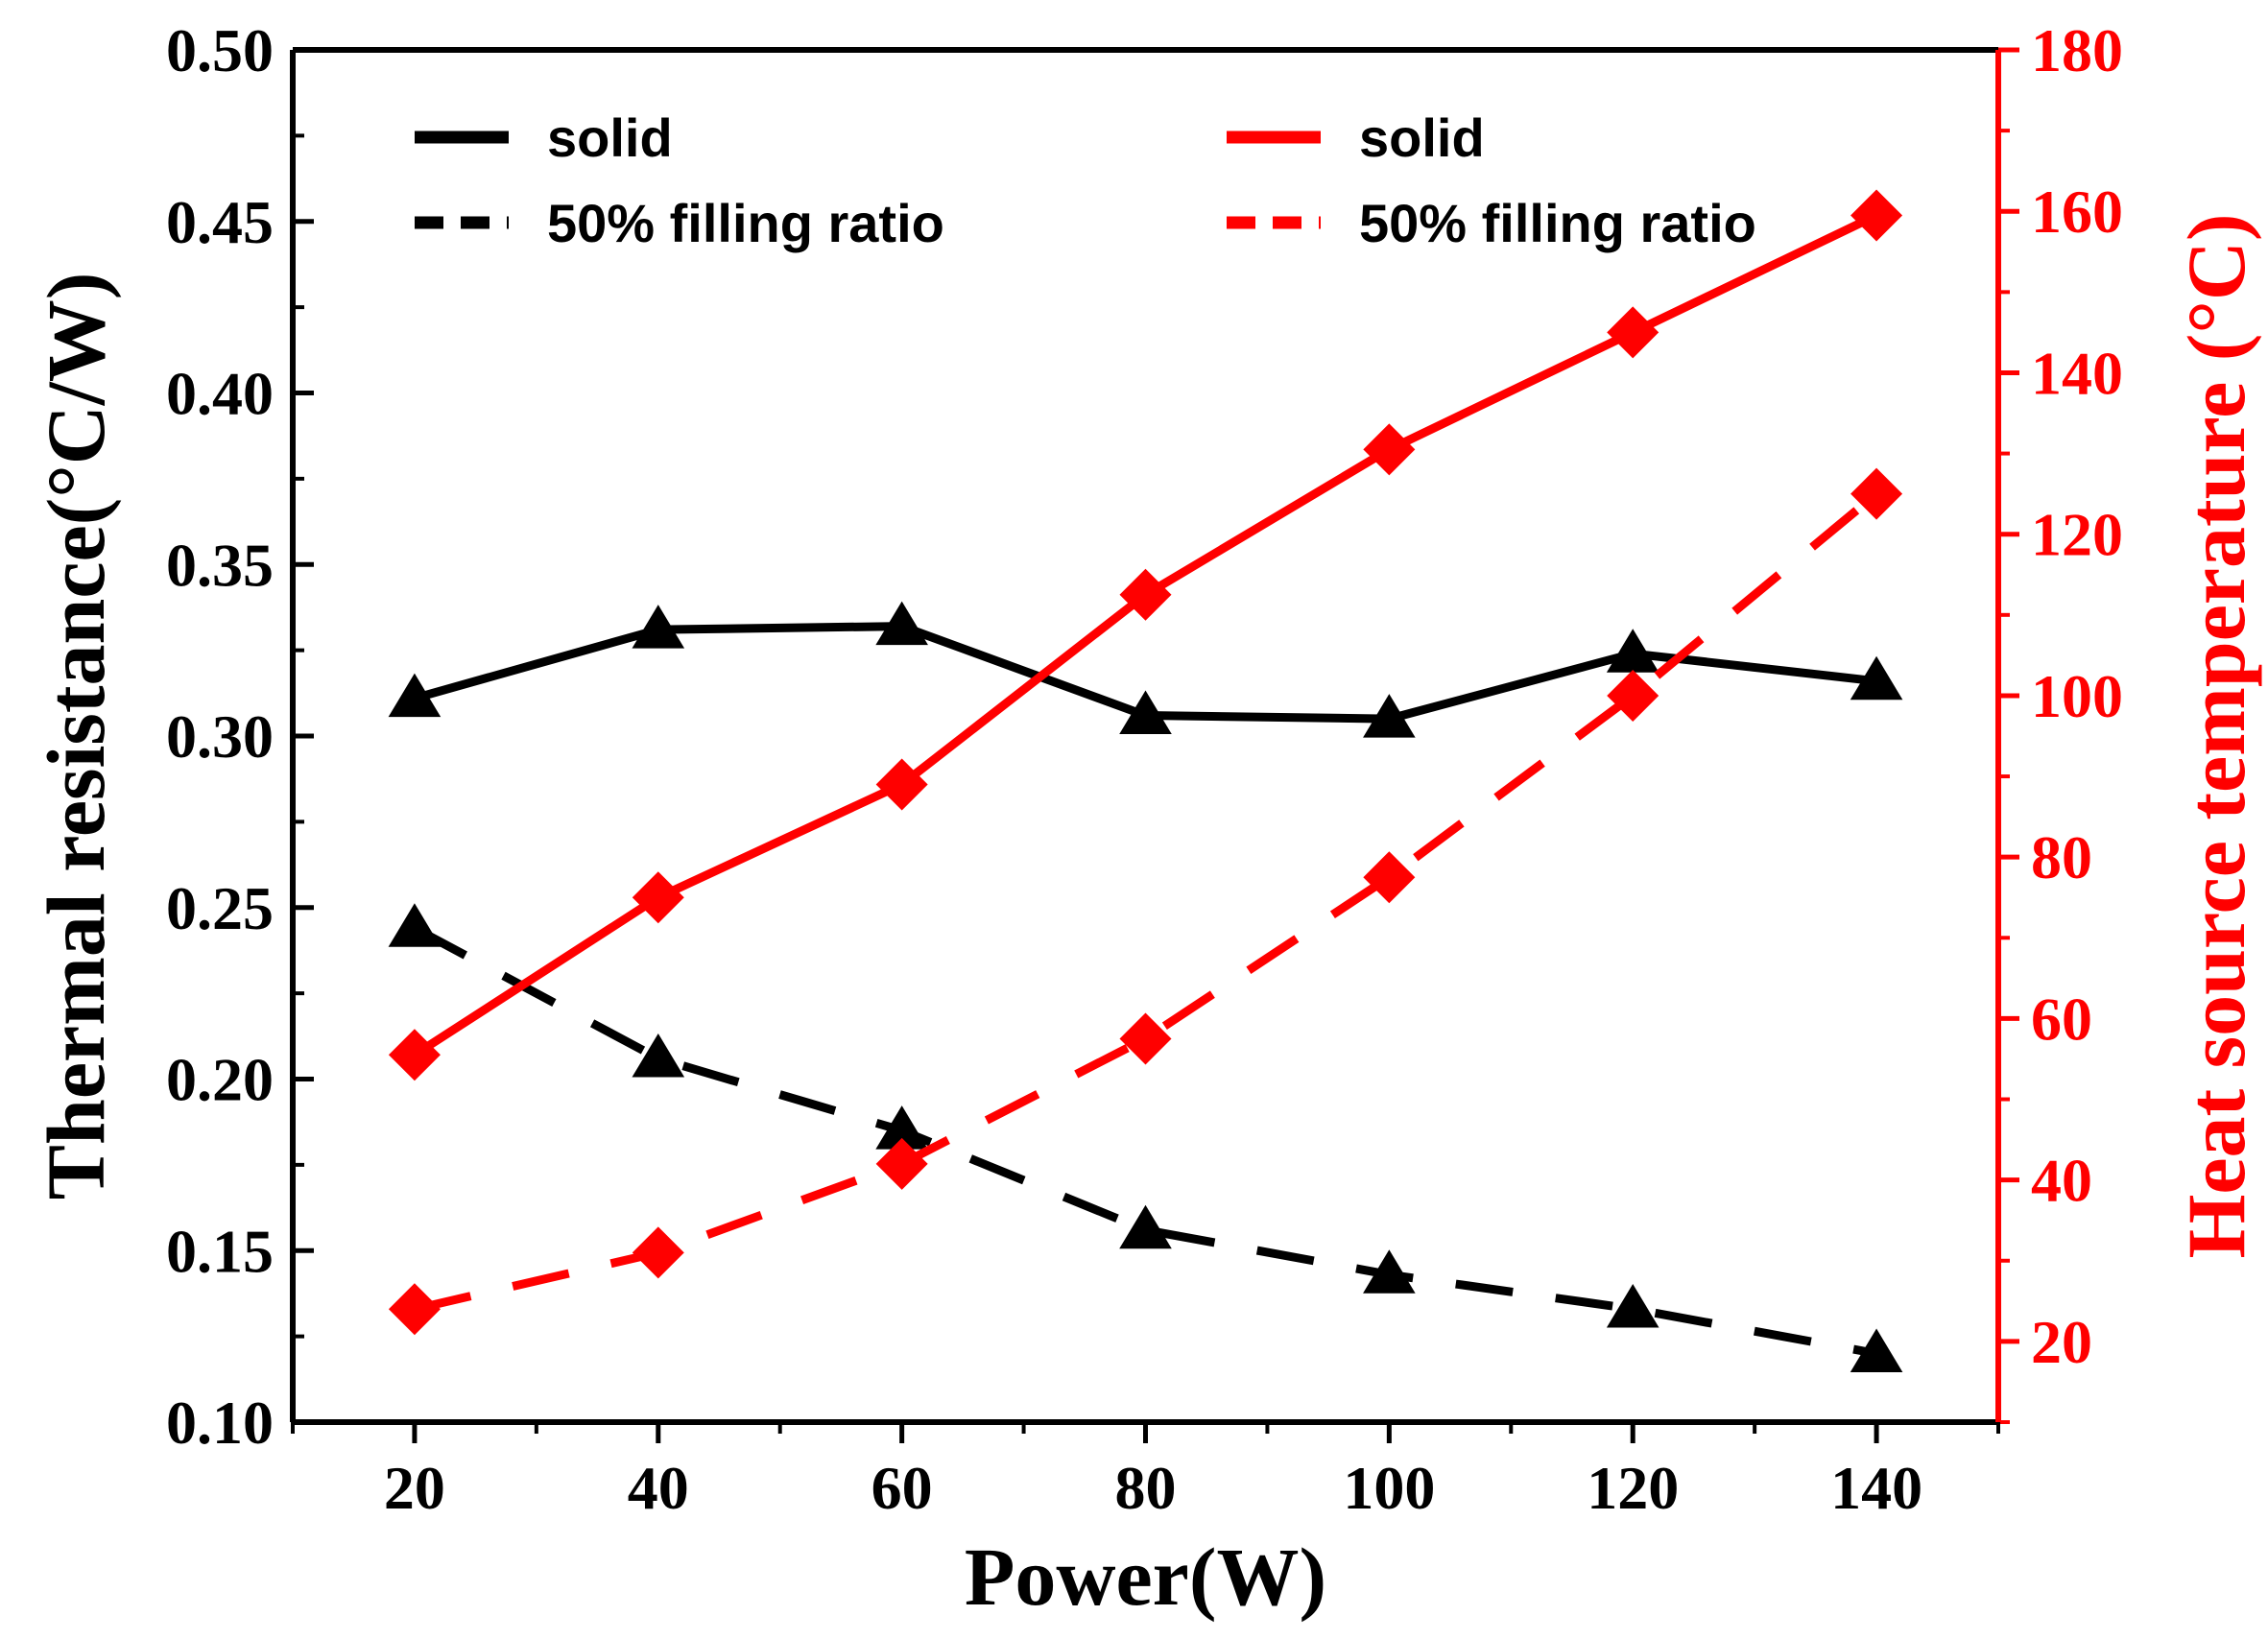 The width and height of the screenshot is (2268, 1639). What do you see at coordinates (902, 1488) in the screenshot?
I see `x-tick-label: 60` at bounding box center [902, 1488].